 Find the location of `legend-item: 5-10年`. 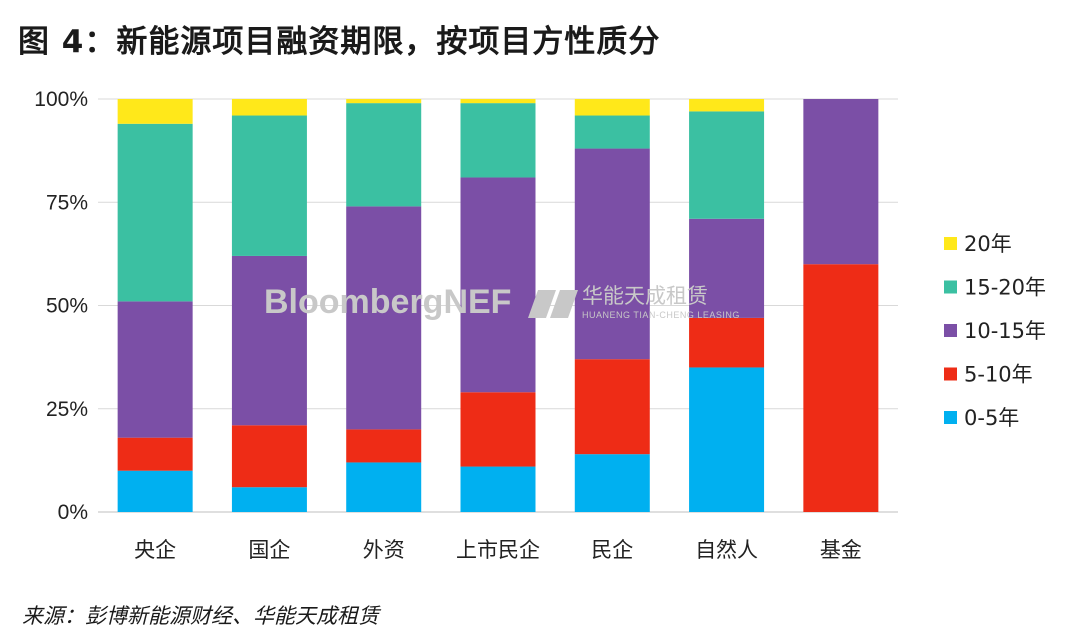

legend-item: 5-10年 is located at coordinates (988, 375).